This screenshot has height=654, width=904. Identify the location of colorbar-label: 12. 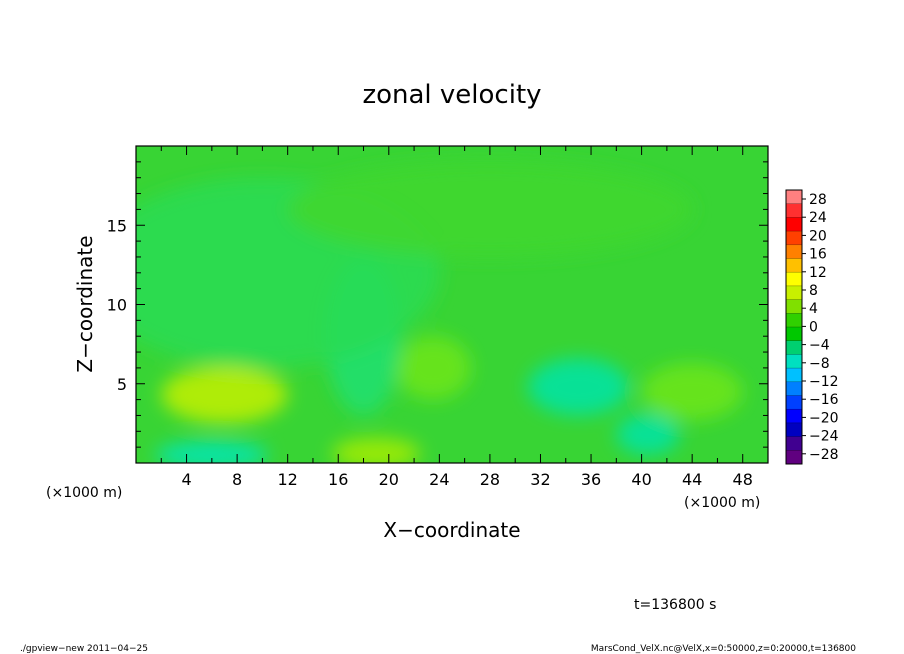
(818, 273).